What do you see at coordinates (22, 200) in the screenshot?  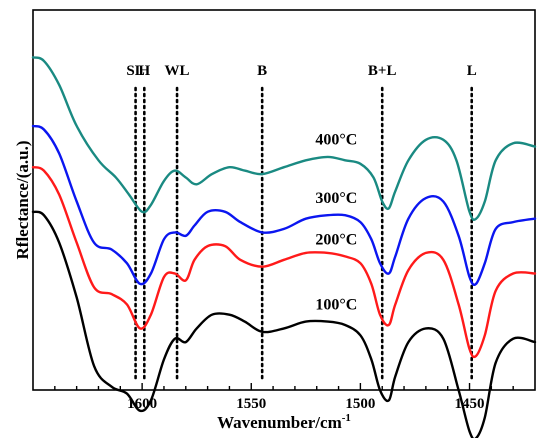 I see `y-axis-title: Rflectance/(a.u.)` at bounding box center [22, 200].